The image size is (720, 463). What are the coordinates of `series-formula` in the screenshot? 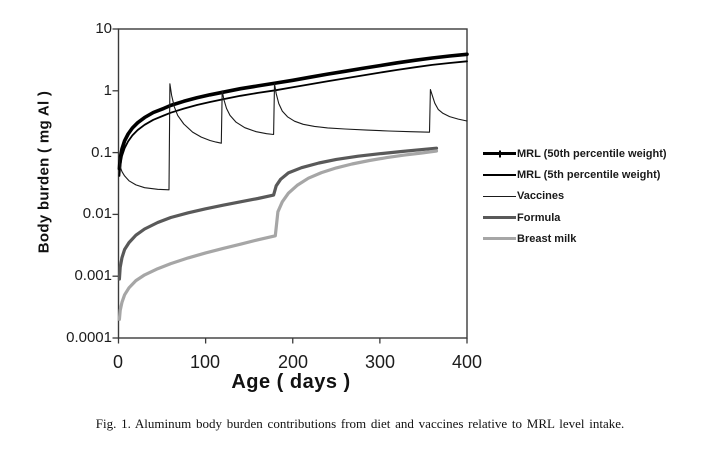 It's located at (278, 213).